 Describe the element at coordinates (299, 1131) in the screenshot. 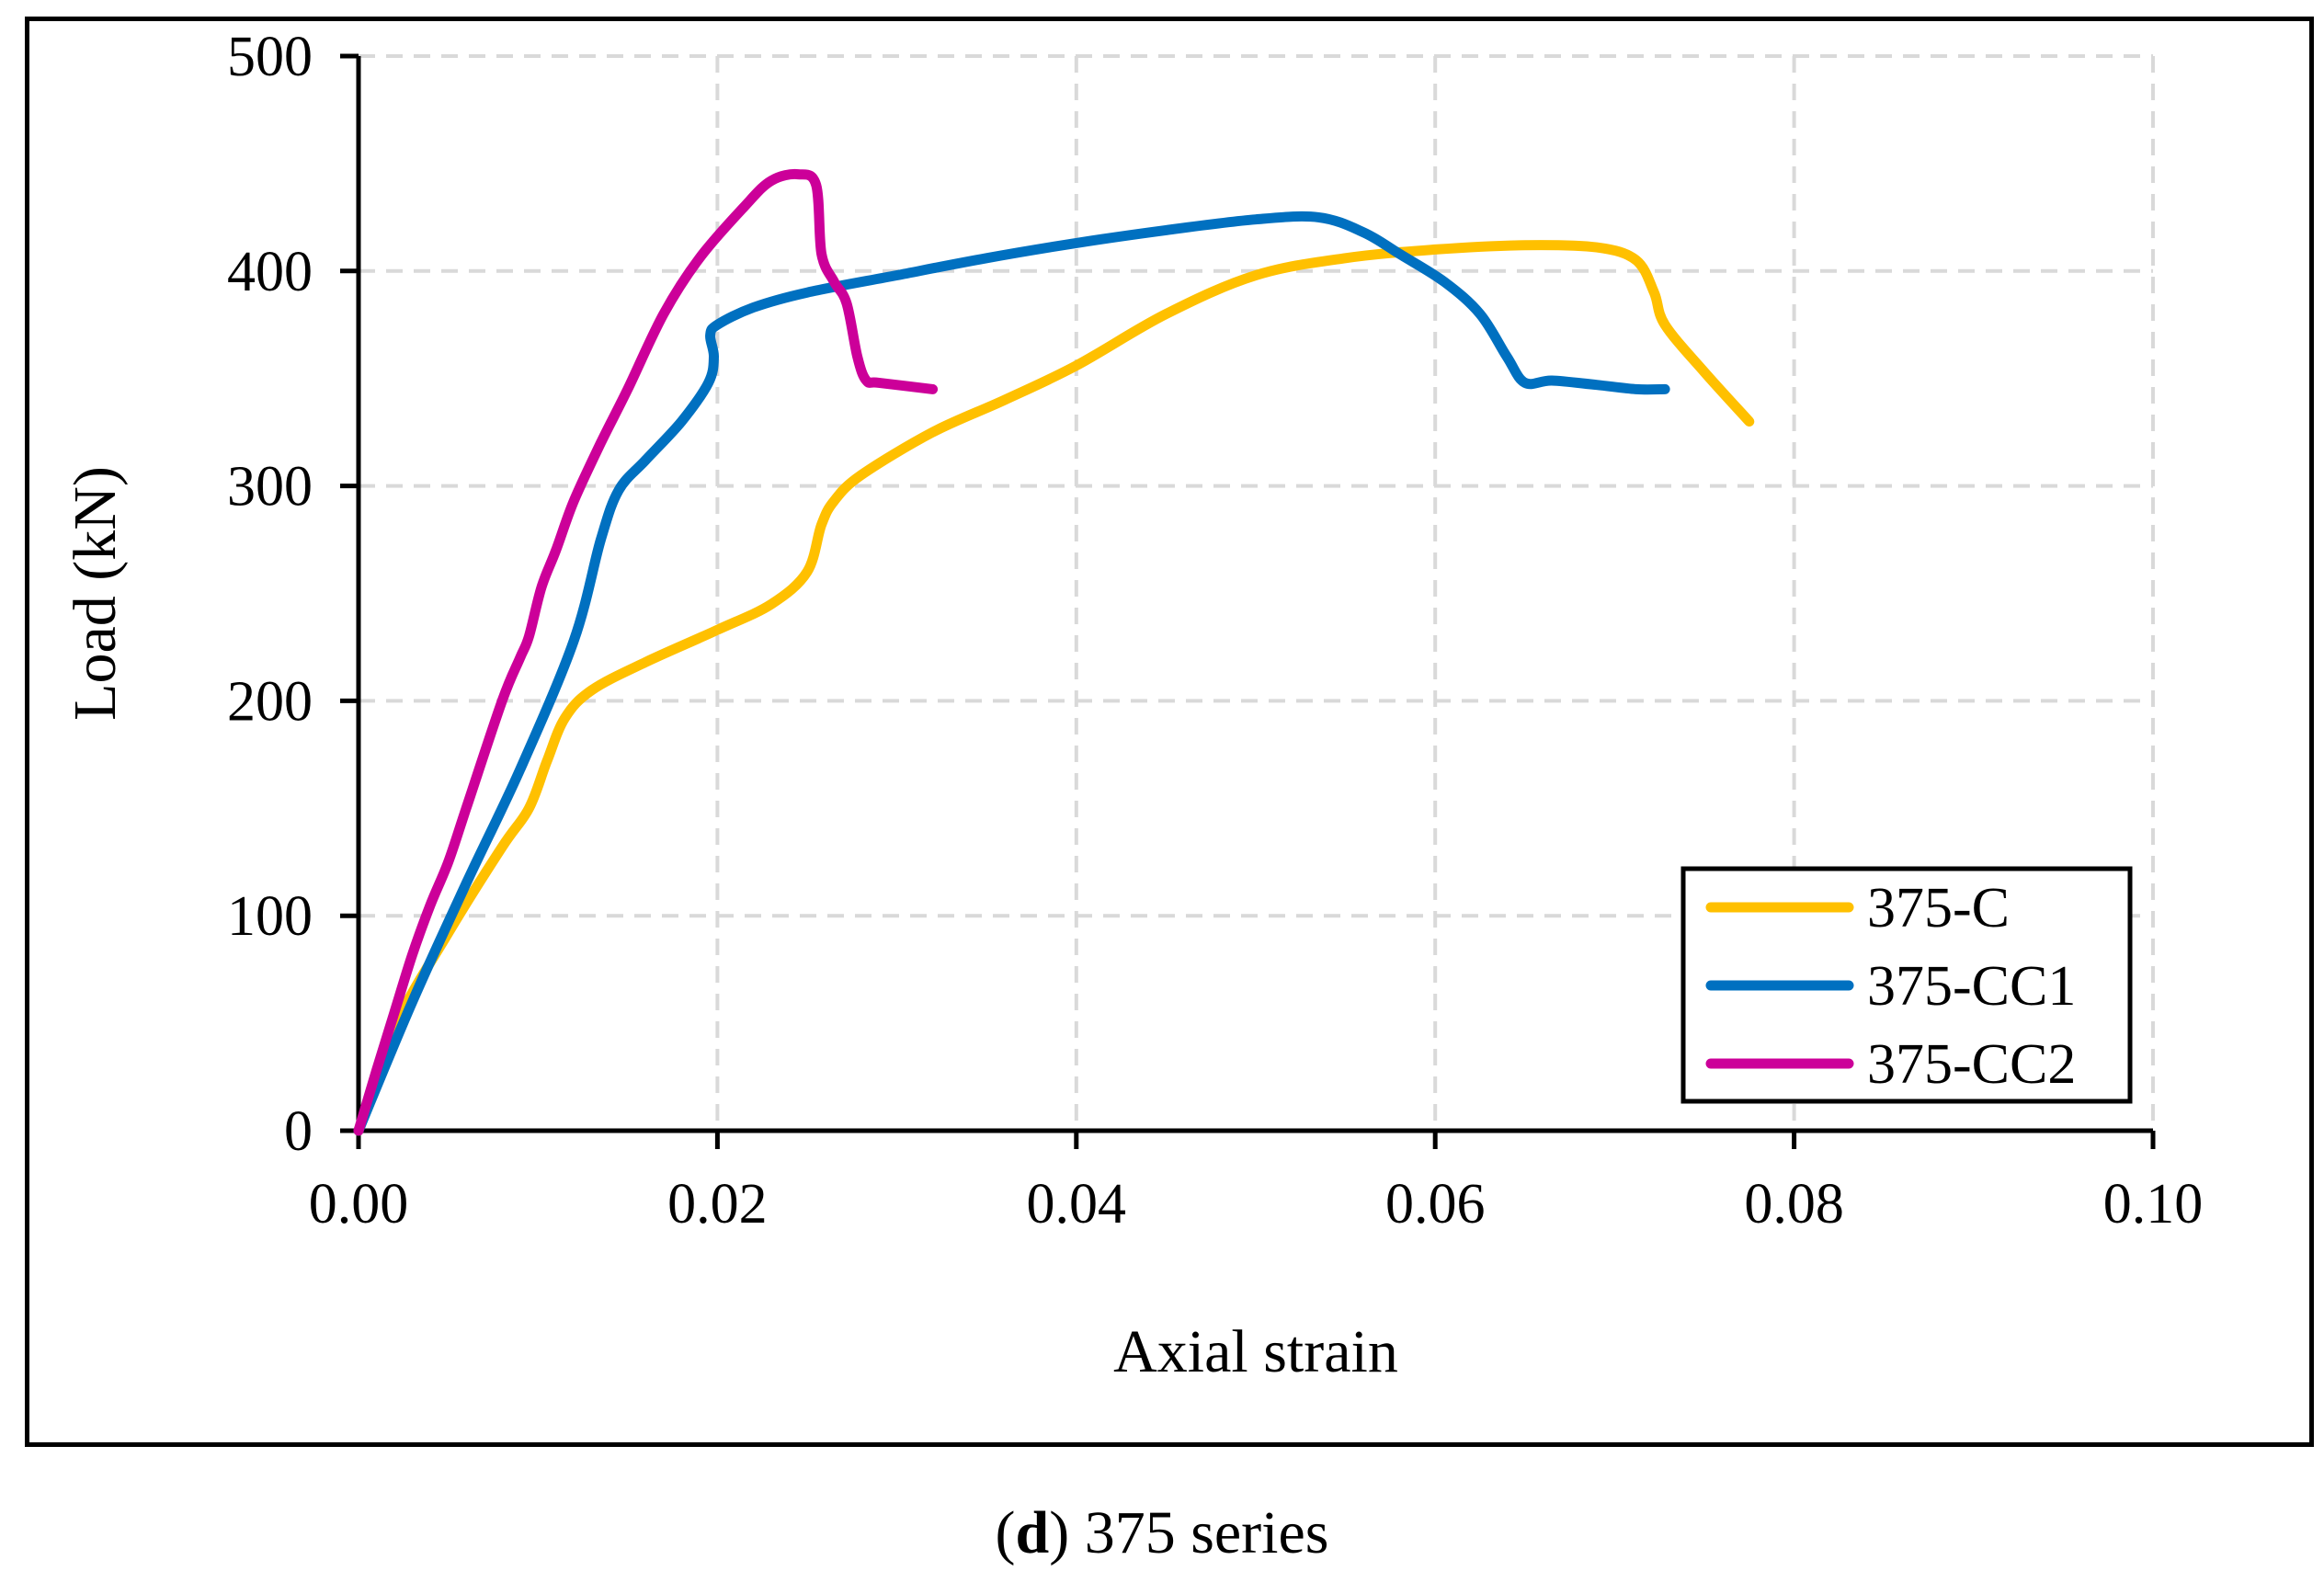

I see `y-tick-label: 0` at that location.